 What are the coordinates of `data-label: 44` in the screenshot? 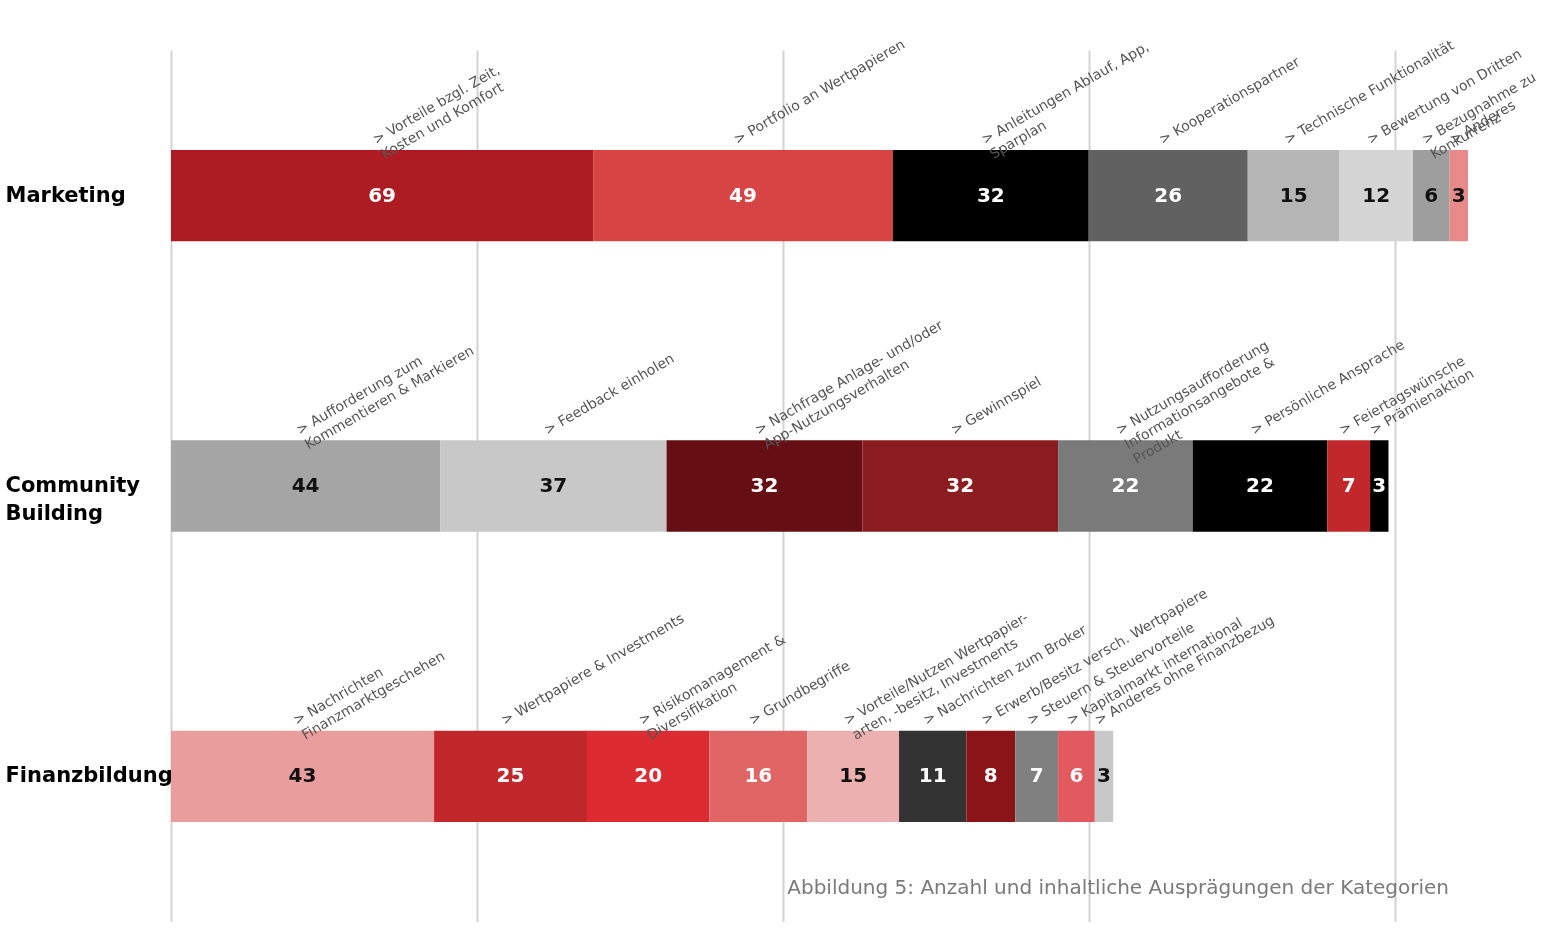 It's located at (305, 485).